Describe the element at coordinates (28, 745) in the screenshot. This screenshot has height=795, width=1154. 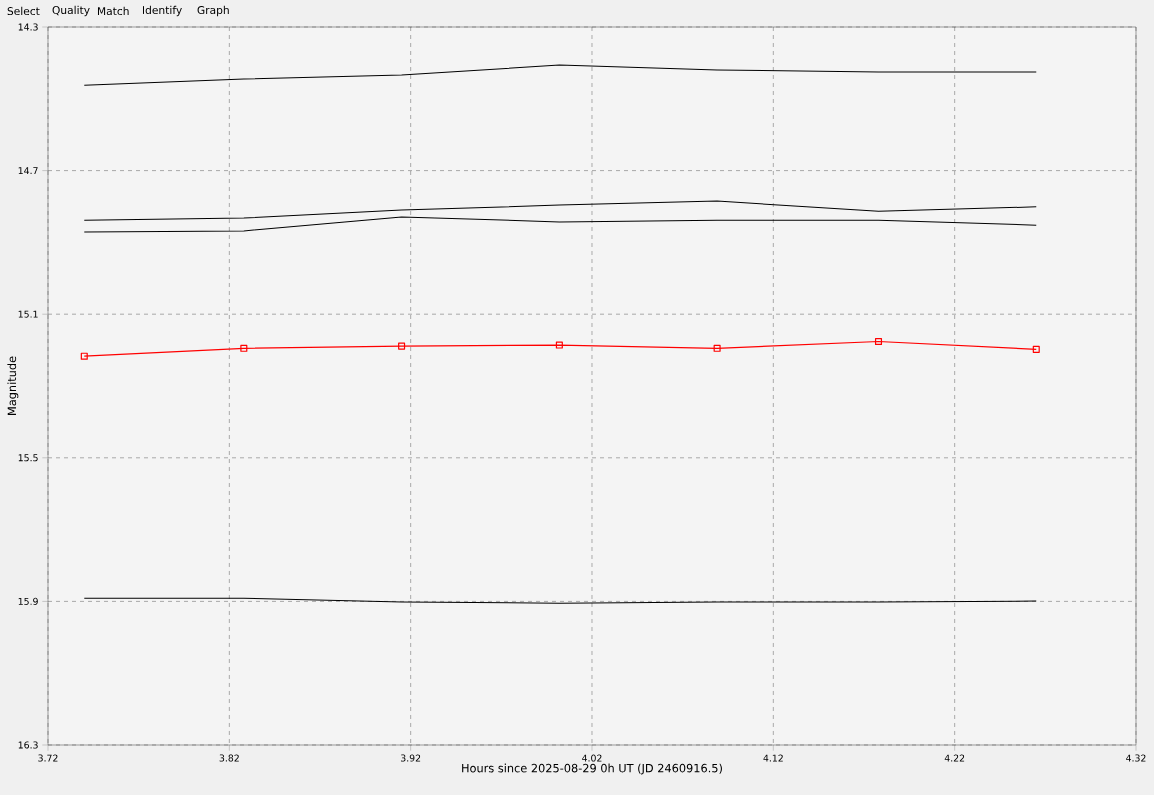
I see `y-tick-label: 16.3` at that location.